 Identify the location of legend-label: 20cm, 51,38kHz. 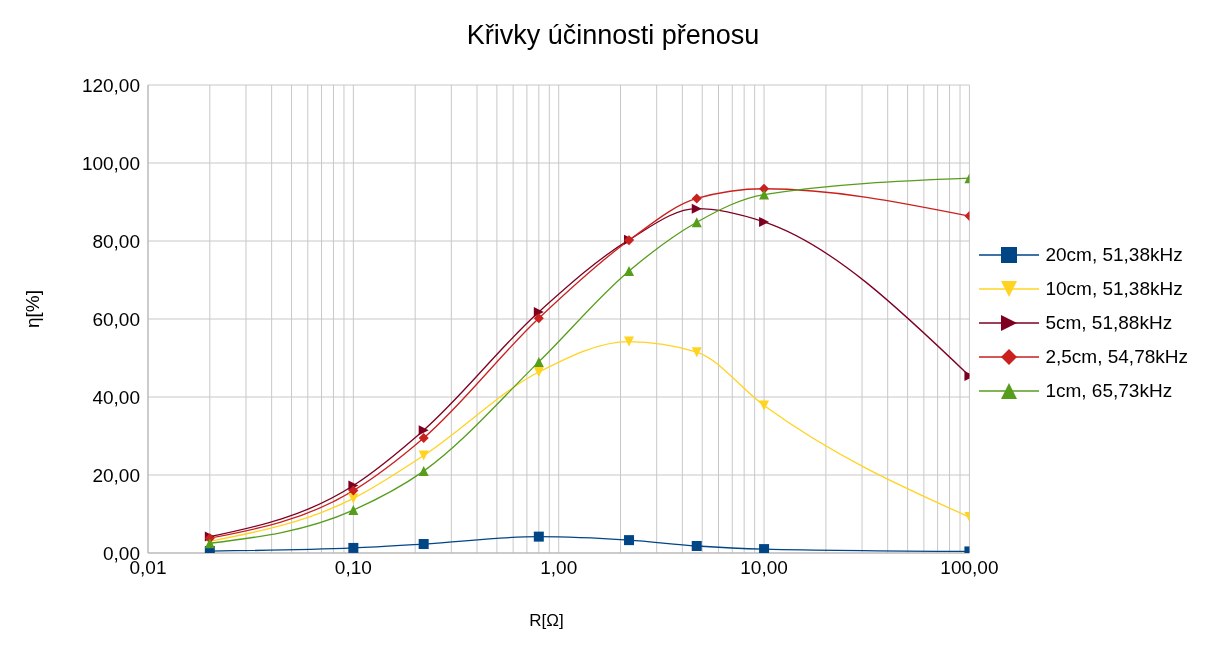
(1114, 255).